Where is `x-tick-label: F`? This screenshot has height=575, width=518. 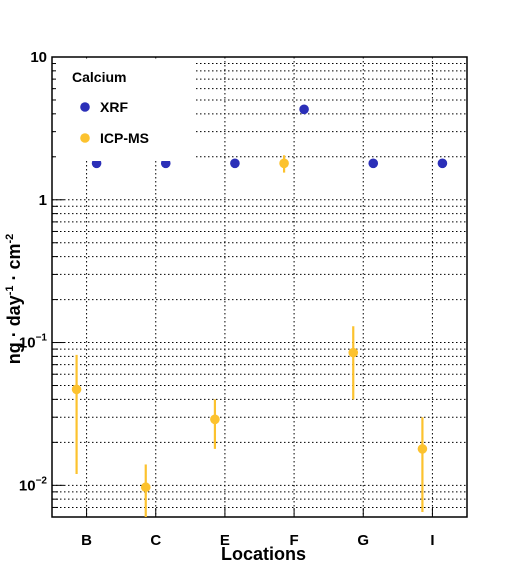 x-tick-label: F is located at coordinates (293, 540).